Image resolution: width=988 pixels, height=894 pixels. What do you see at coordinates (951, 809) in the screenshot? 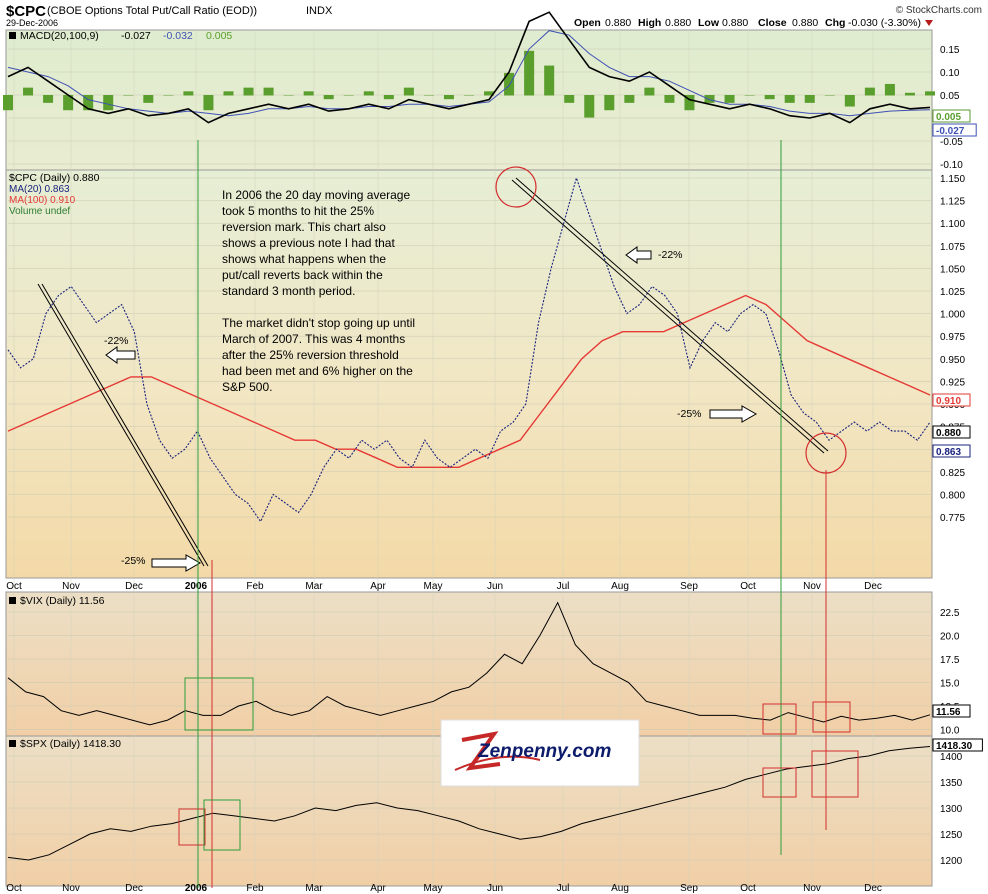
I see `spx-tick-label: 1300` at bounding box center [951, 809].